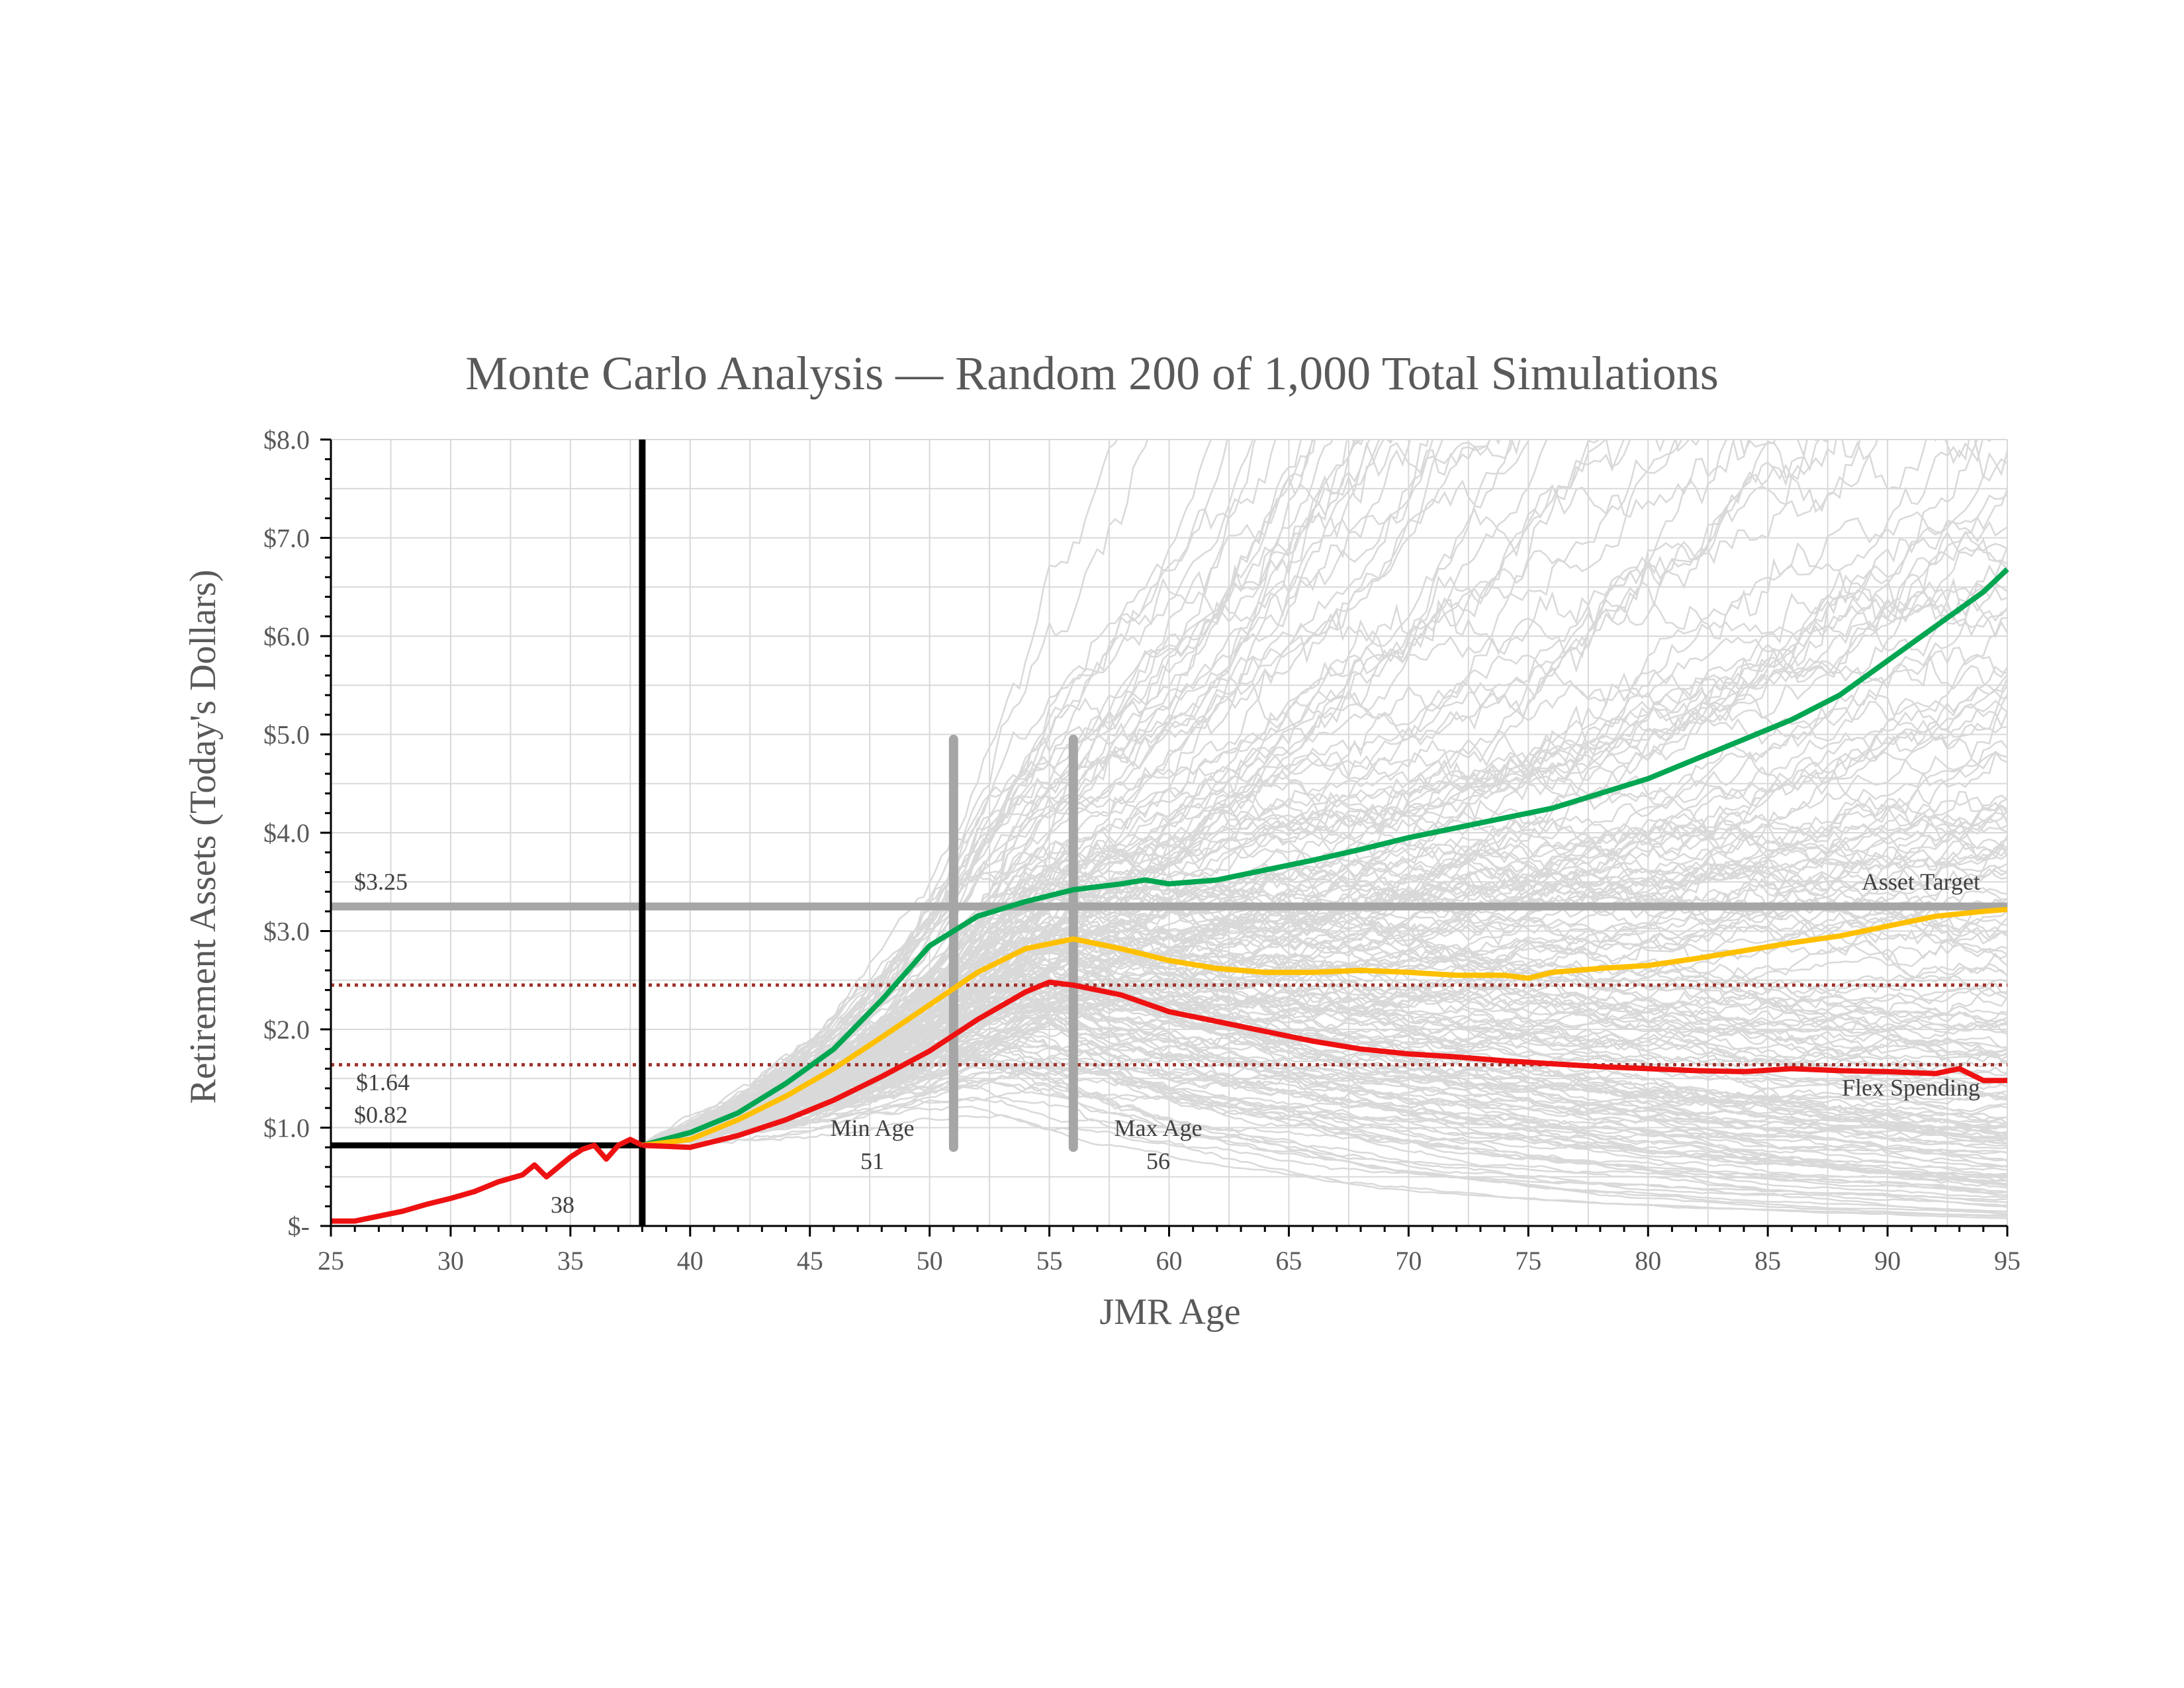 The image size is (2184, 1688). What do you see at coordinates (286, 1030) in the screenshot?
I see `y-tick-label: $2.0` at bounding box center [286, 1030].